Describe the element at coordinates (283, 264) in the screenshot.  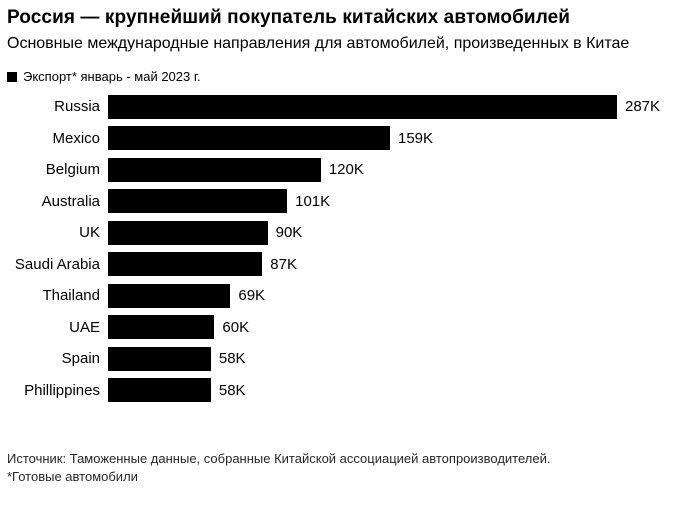
I see `bar-value: 87K` at that location.